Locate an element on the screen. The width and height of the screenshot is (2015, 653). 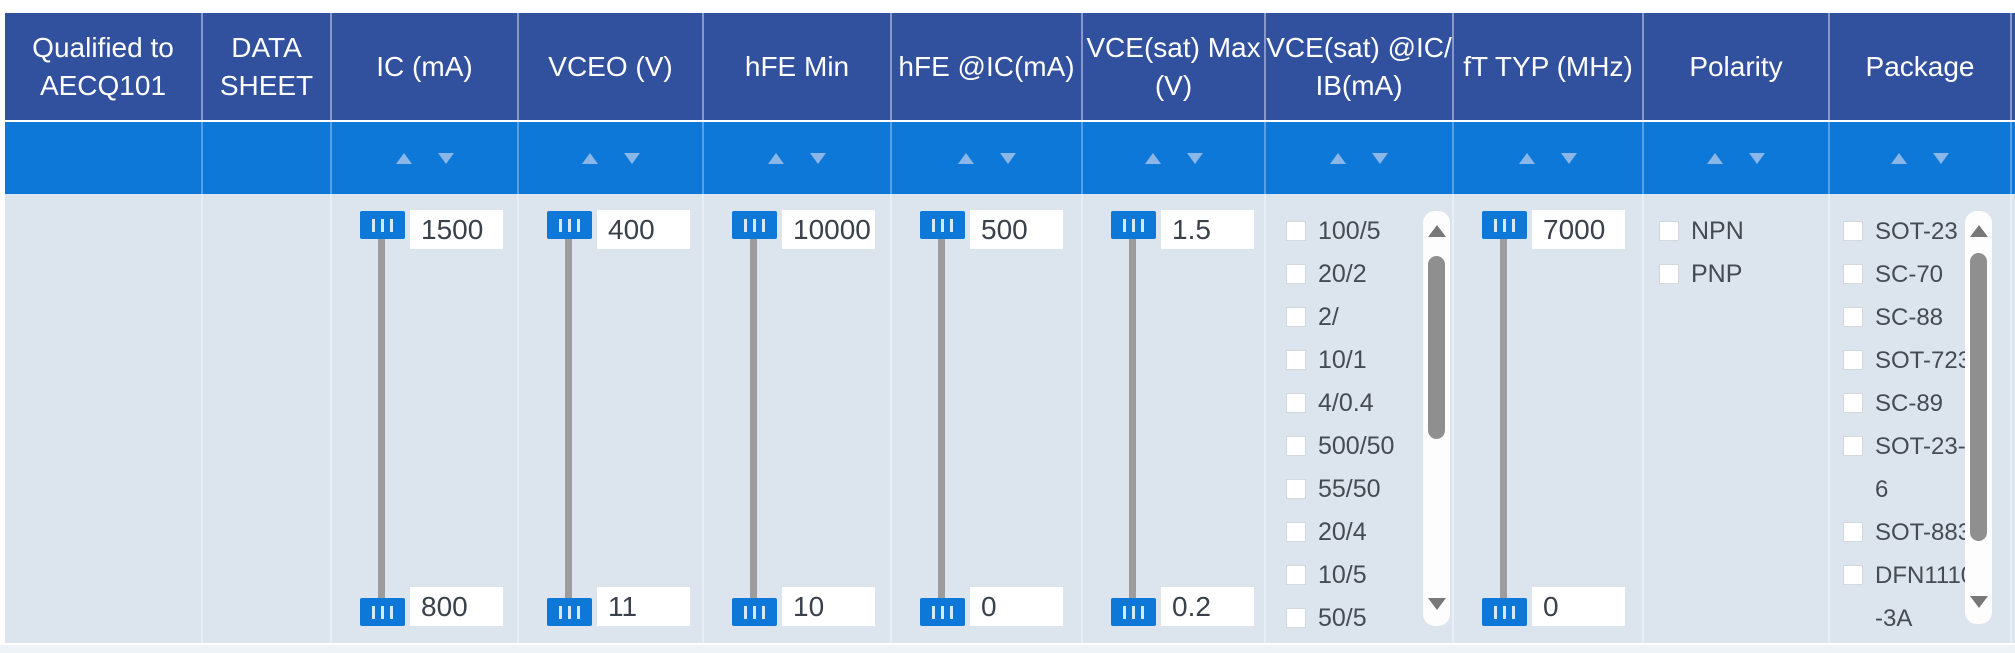
filter-option: SC-70 is located at coordinates (1926, 274).